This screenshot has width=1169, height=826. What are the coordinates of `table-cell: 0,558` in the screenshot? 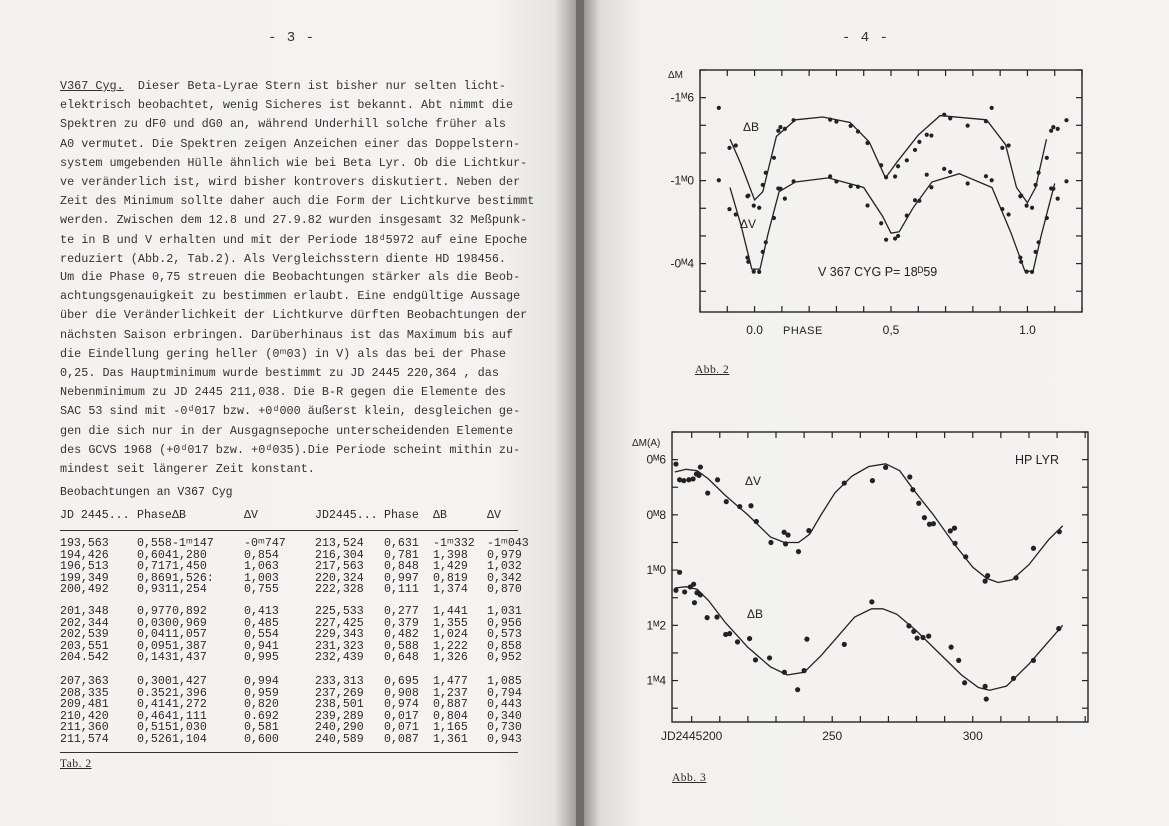 It's located at (154, 543).